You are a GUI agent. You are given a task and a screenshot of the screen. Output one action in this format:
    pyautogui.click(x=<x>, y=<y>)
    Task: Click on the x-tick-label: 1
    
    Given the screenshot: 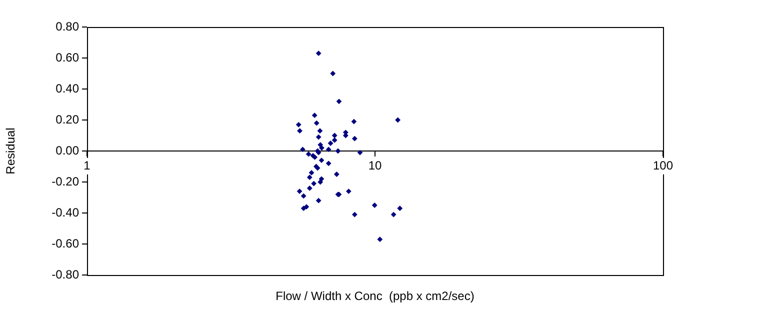 What is the action you would take?
    pyautogui.click(x=87, y=165)
    